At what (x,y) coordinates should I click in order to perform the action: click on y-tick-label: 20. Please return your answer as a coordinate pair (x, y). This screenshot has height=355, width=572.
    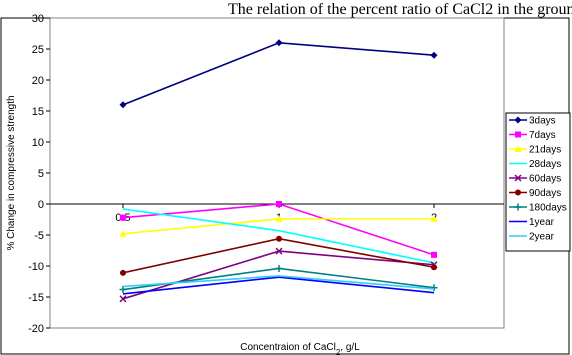
    Looking at the image, I should click on (38, 81).